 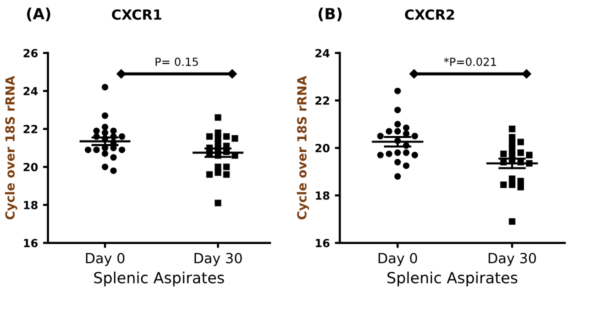 I want to click on text: (B), so click(x=330, y=15).